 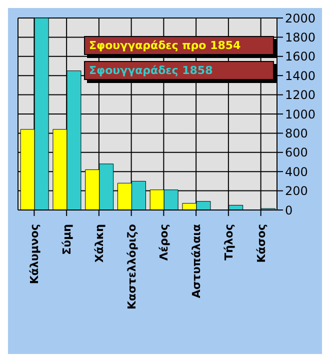 What do you see at coordinates (300, 75) in the screenshot?
I see `y-tick-label: 1400` at bounding box center [300, 75].